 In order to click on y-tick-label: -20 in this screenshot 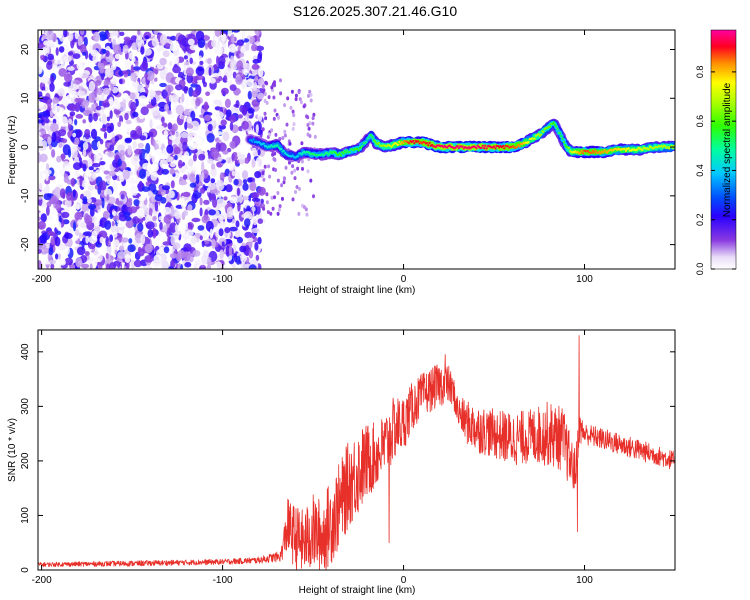, I will do `click(25, 244)`.